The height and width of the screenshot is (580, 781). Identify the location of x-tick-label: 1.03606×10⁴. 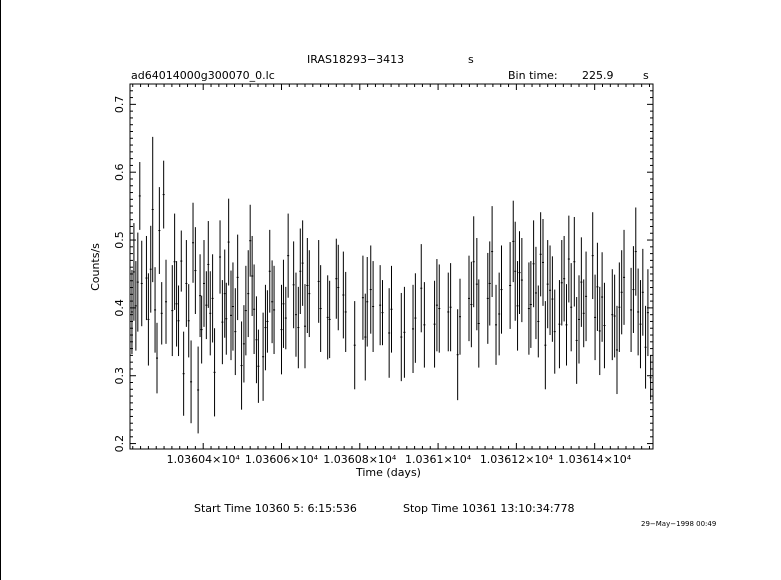
(282, 459).